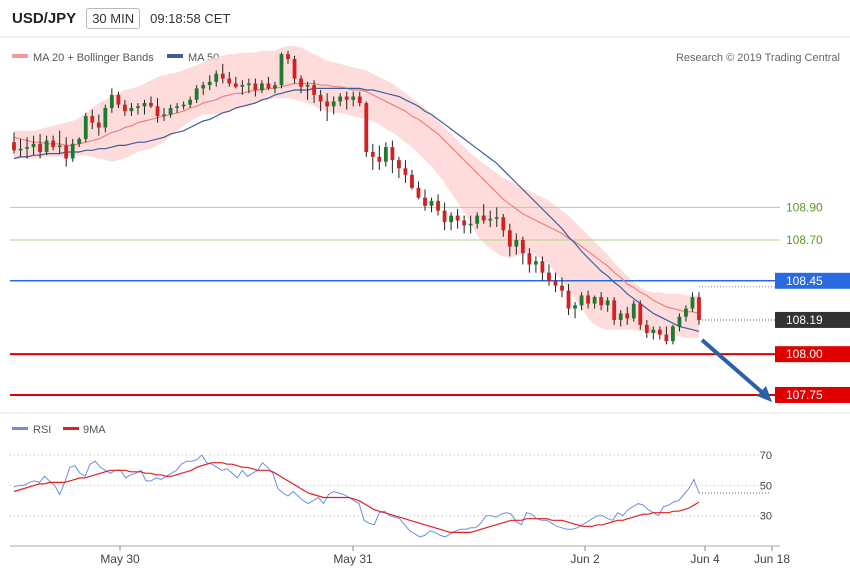  I want to click on current-price-tag, so click(812, 319).